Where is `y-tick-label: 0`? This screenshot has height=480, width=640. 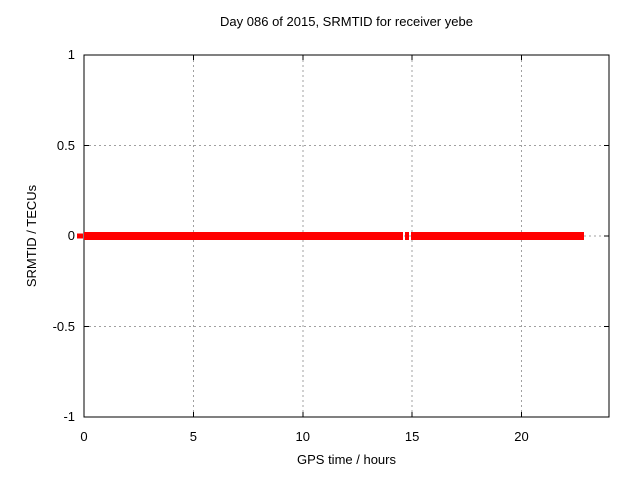 y-tick-label: 0 is located at coordinates (71, 235).